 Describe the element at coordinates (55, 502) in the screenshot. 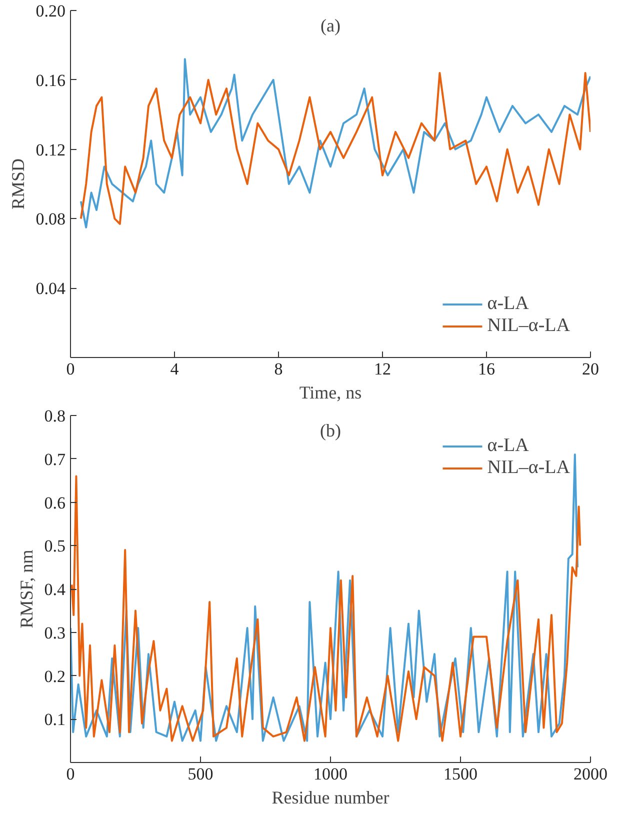

I see `y-tick-label: 0.6` at that location.